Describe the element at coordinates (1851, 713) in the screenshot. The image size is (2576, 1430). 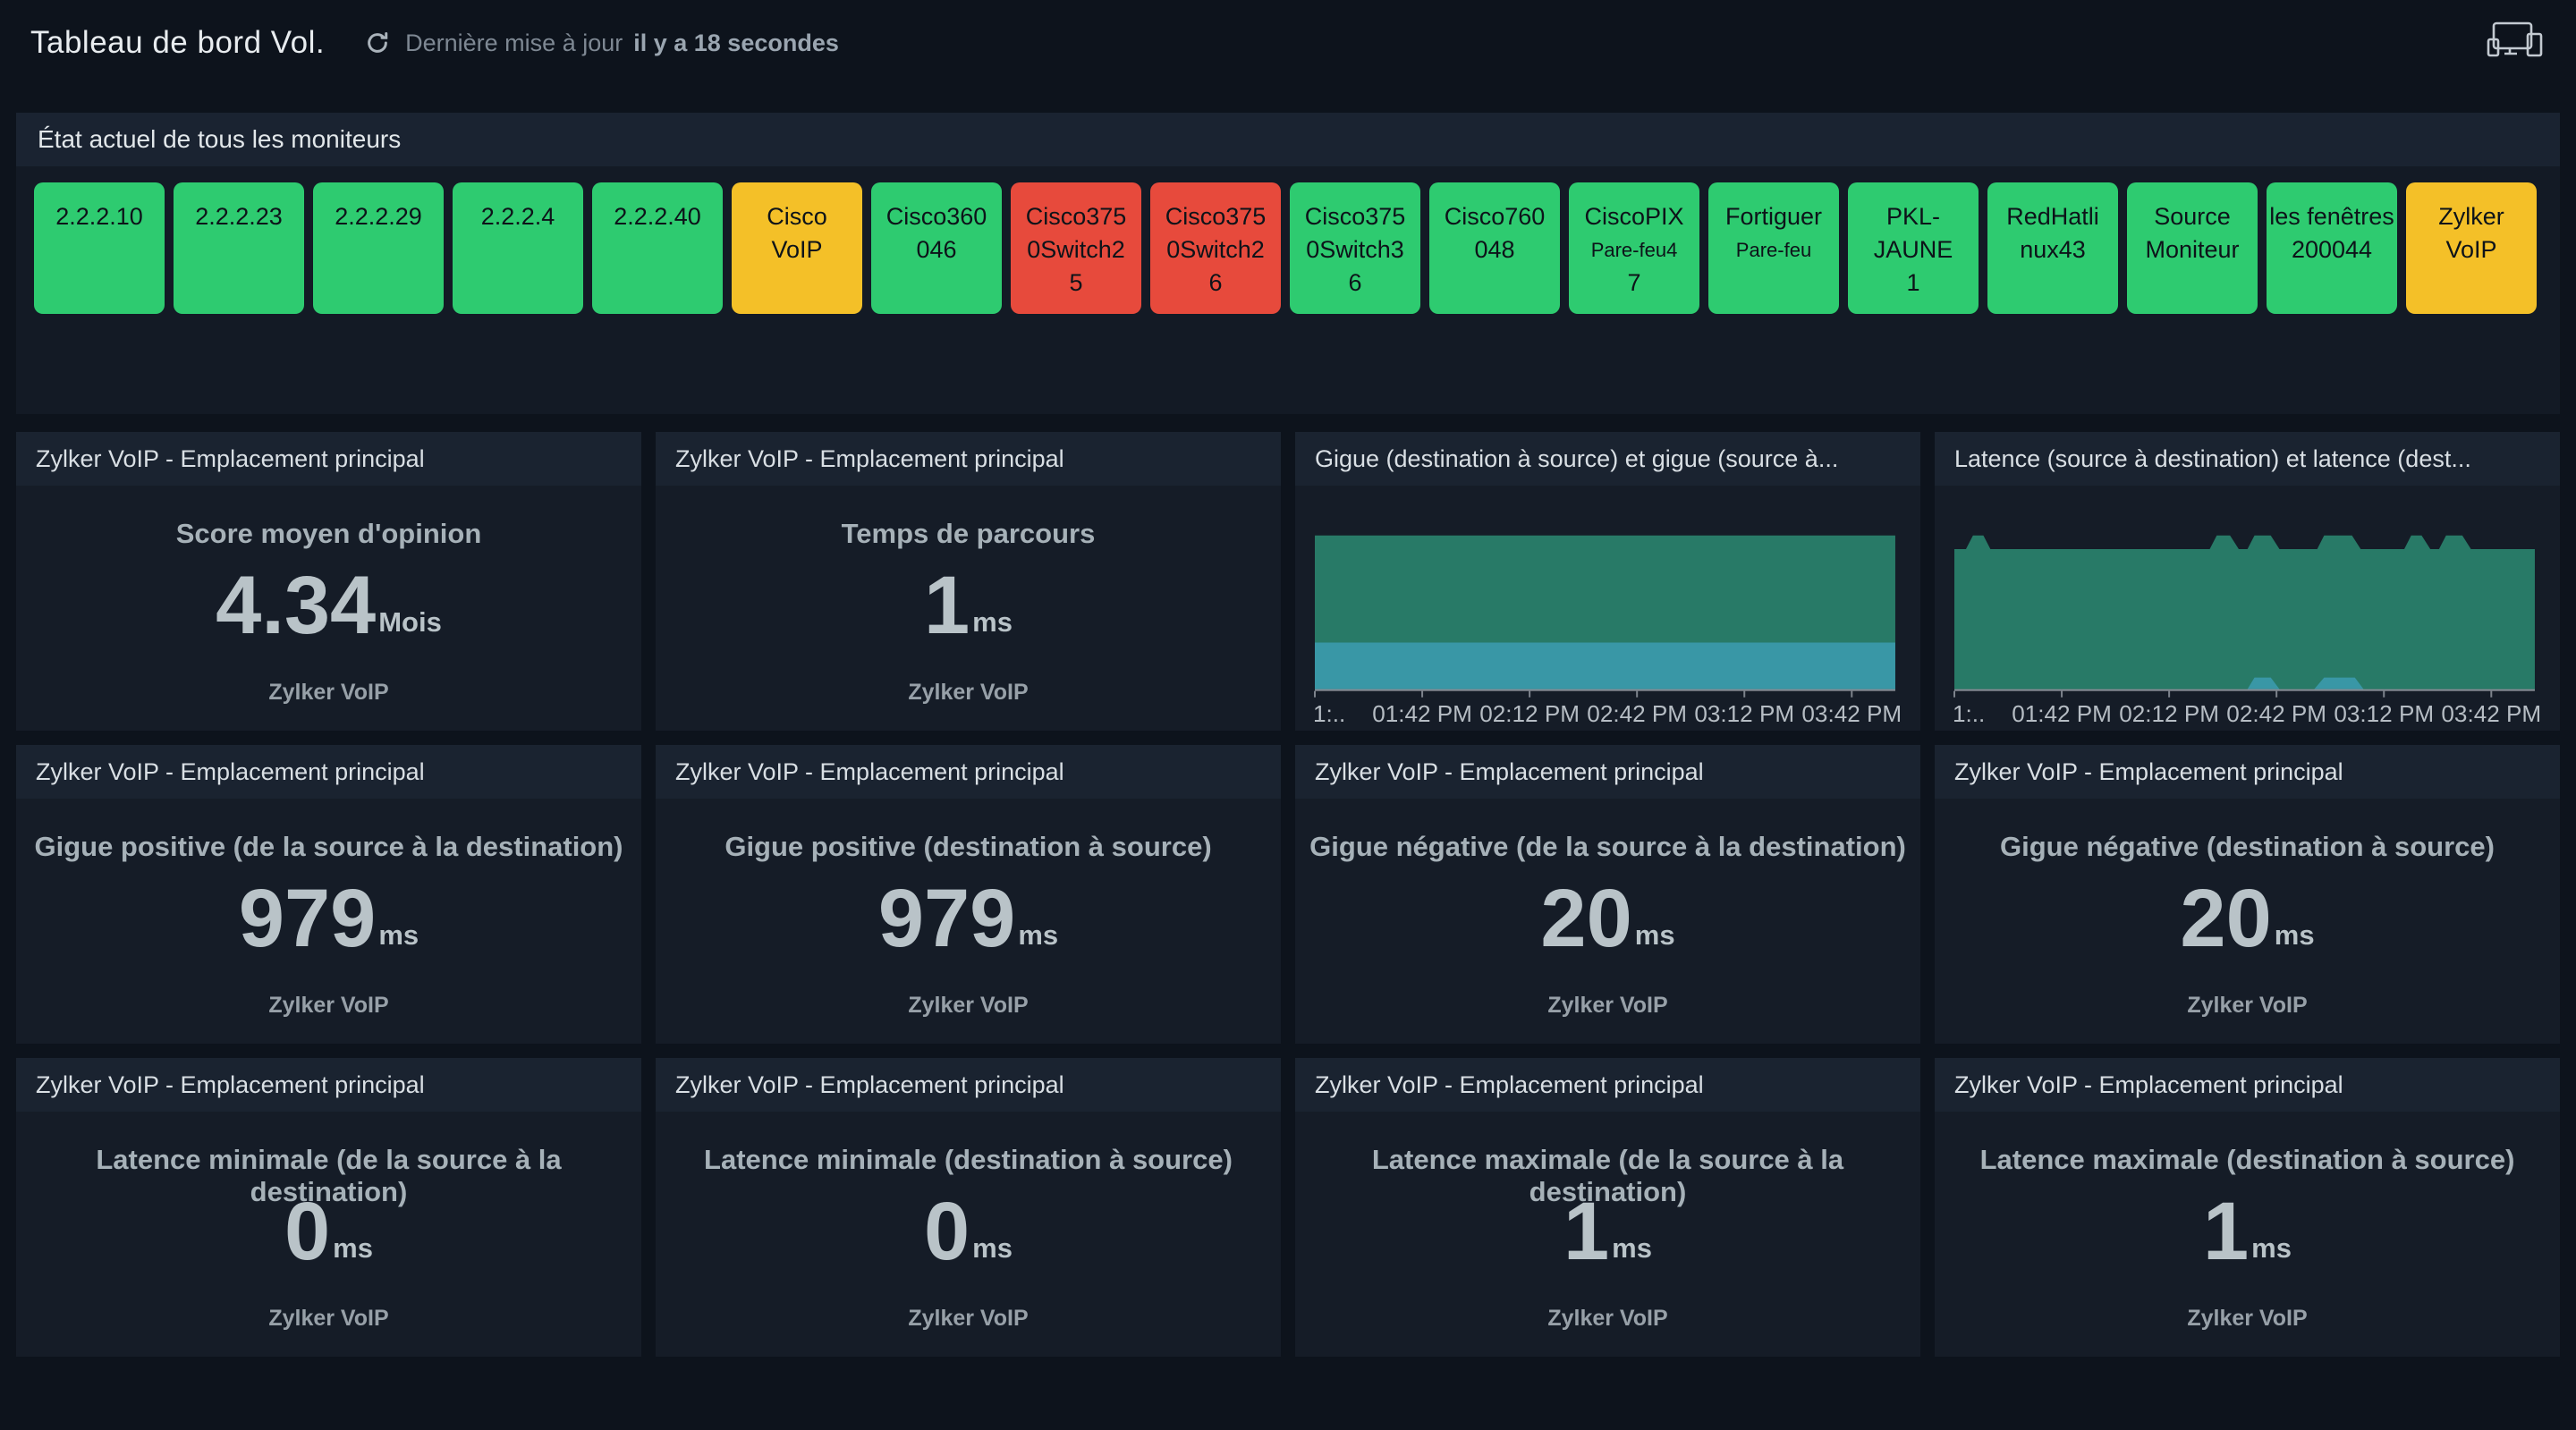
I see `svg-text: 03:42 PM` at that location.